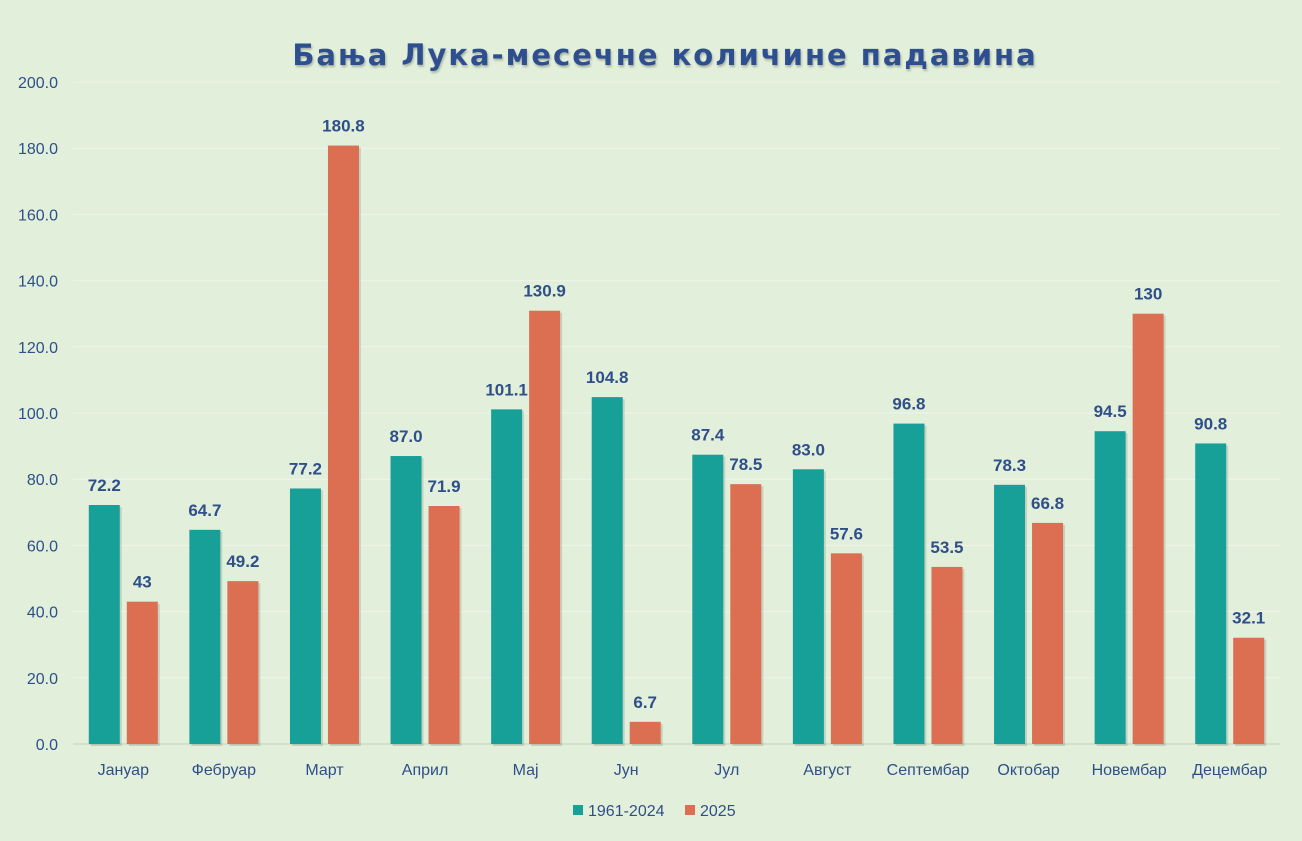 Image resolution: width=1302 pixels, height=841 pixels. I want to click on legend-label: 2025, so click(718, 811).